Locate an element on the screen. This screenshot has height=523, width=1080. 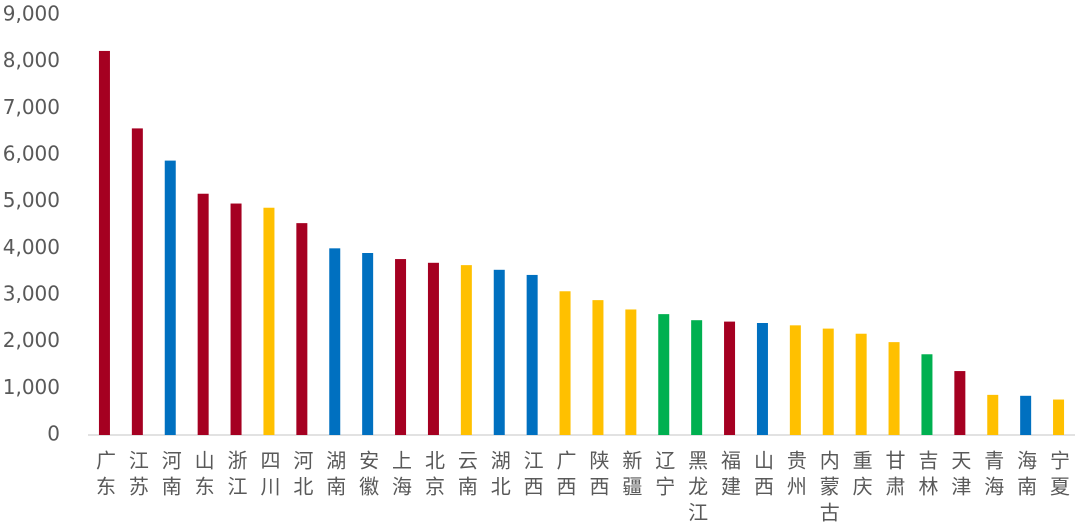
y-tick-label: 9,000 is located at coordinates (31, 14).